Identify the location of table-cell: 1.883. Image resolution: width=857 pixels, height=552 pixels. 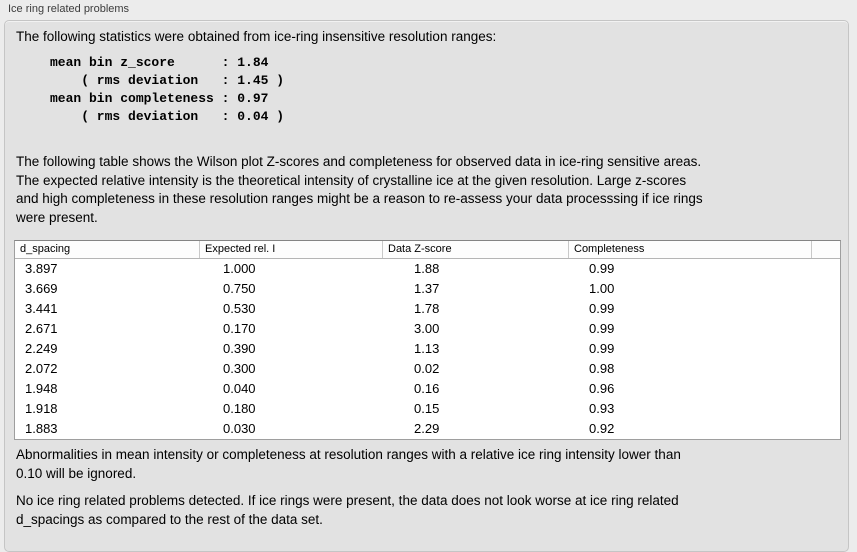
(41, 428).